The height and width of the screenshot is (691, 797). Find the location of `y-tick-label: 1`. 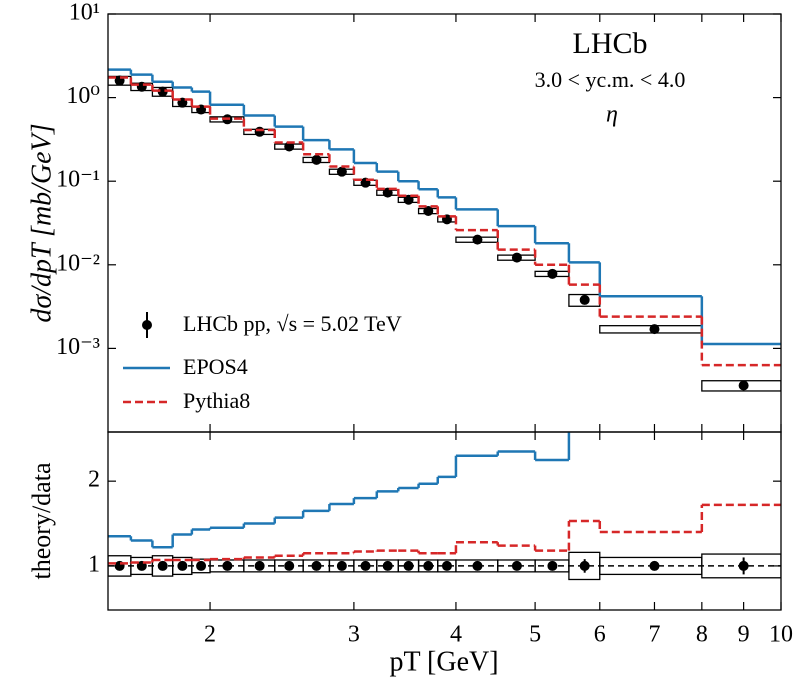

y-tick-label: 1 is located at coordinates (94, 564).